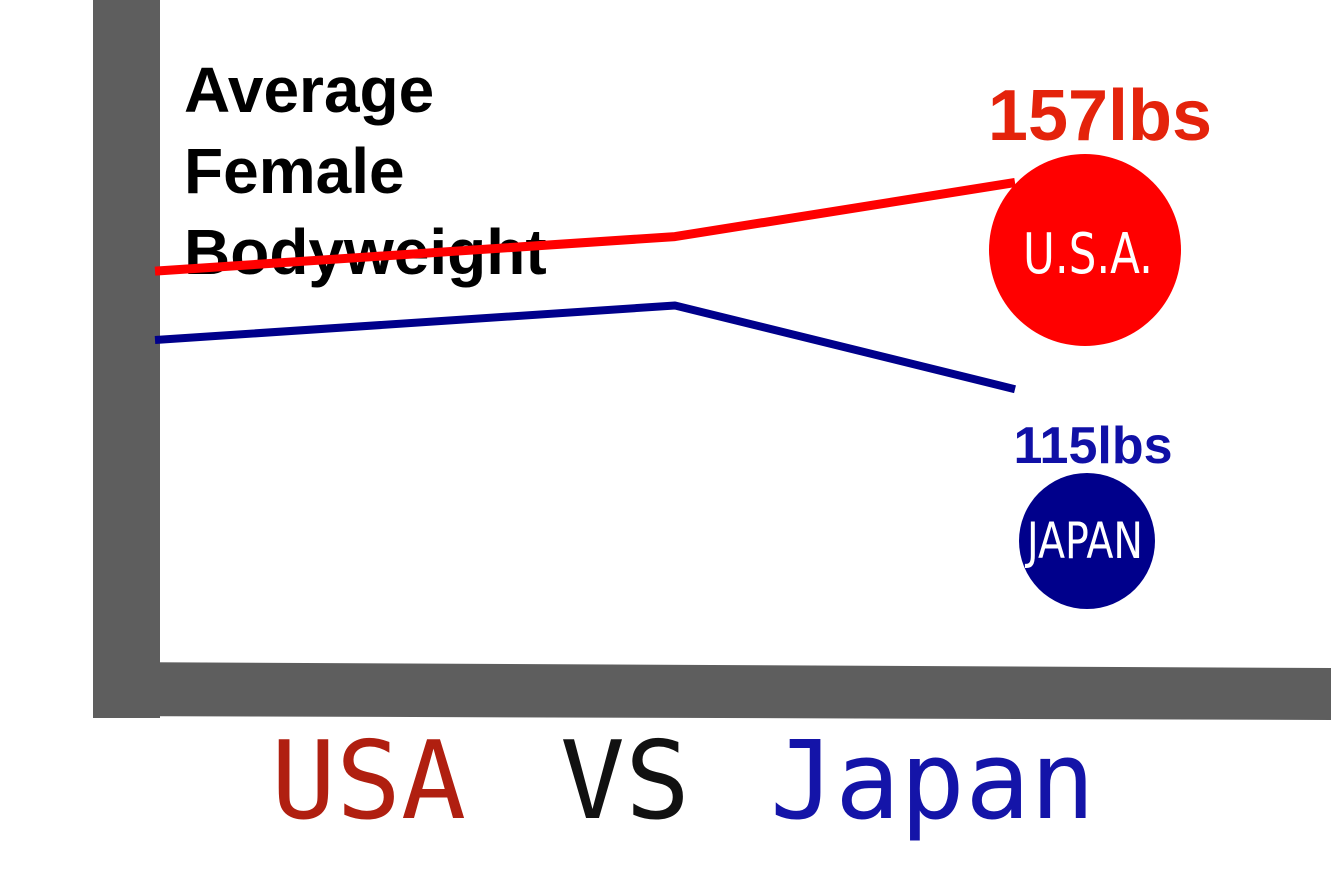 This screenshot has width=1331, height=888. I want to click on chart-title-line-1: Average, so click(309, 90).